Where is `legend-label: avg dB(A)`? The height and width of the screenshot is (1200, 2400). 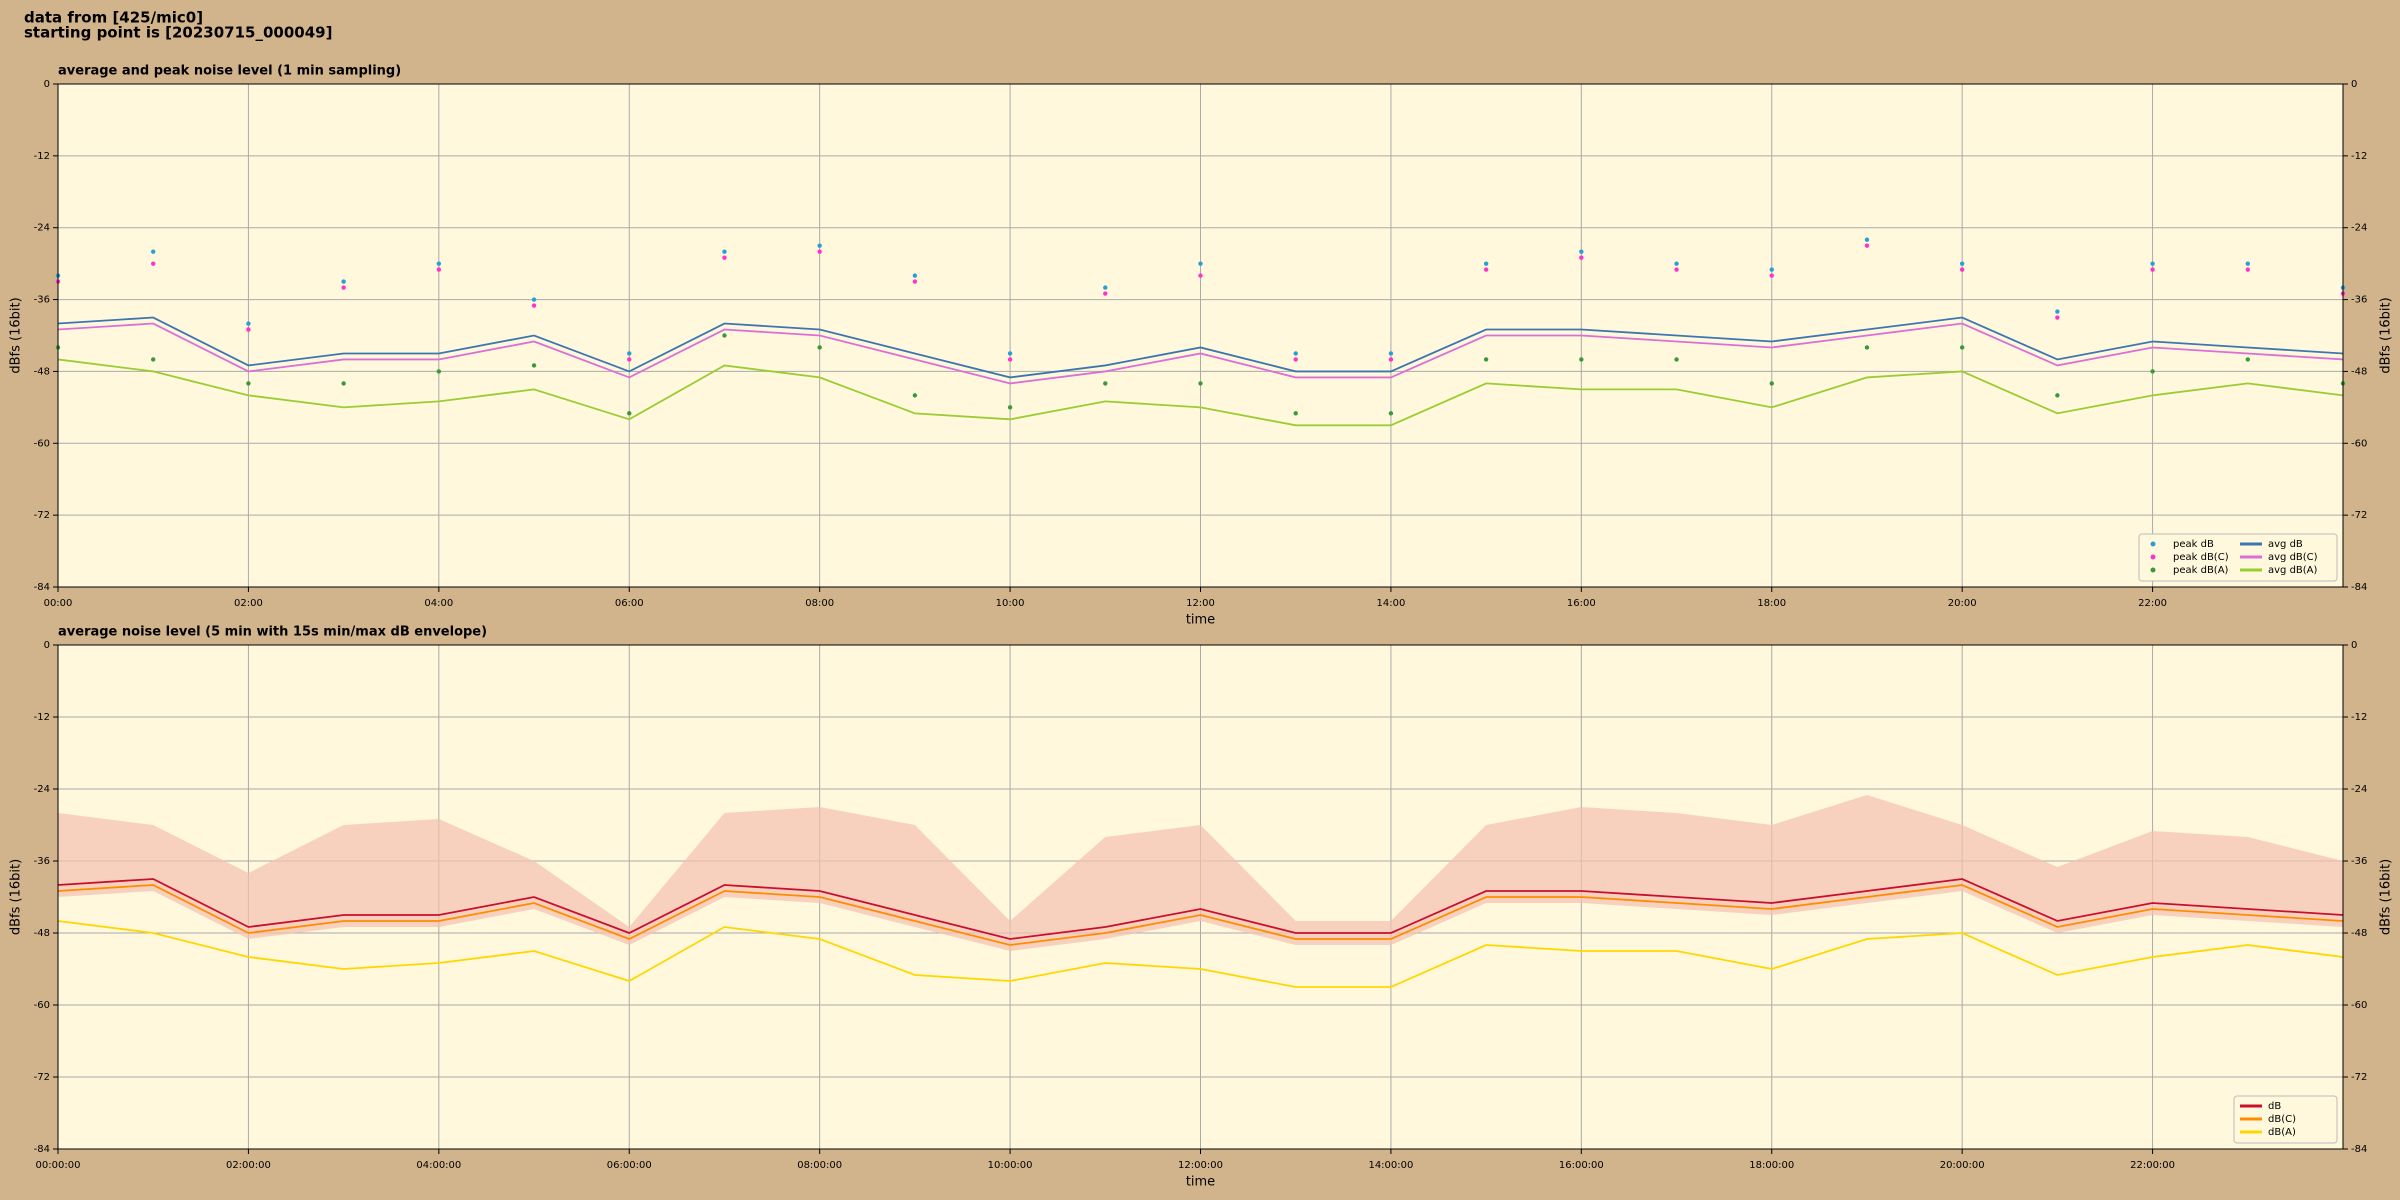
legend-label: avg dB(A) is located at coordinates (2293, 570).